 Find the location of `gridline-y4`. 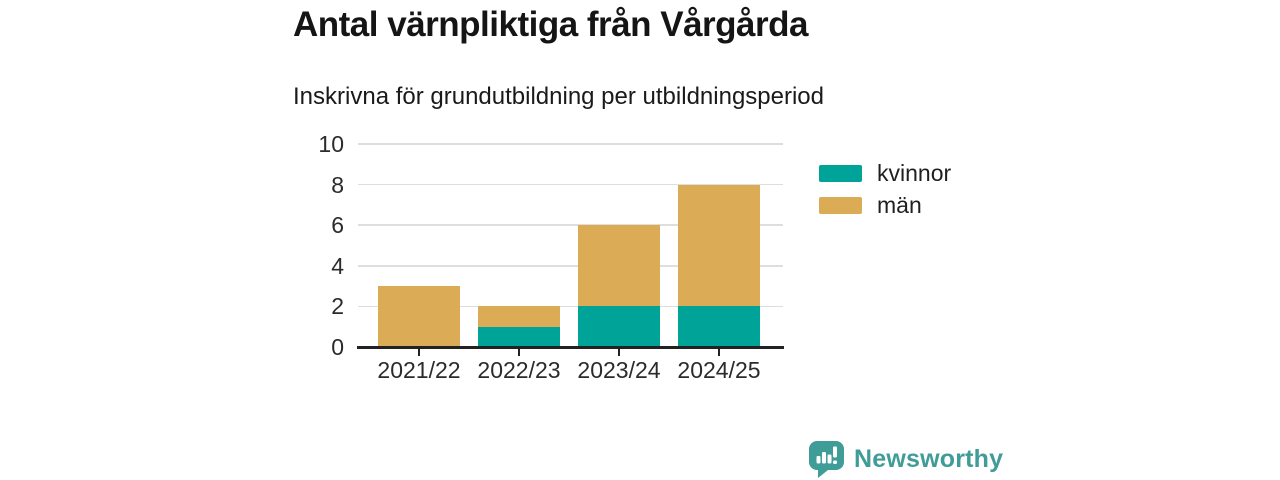

gridline-y4 is located at coordinates (570, 266).